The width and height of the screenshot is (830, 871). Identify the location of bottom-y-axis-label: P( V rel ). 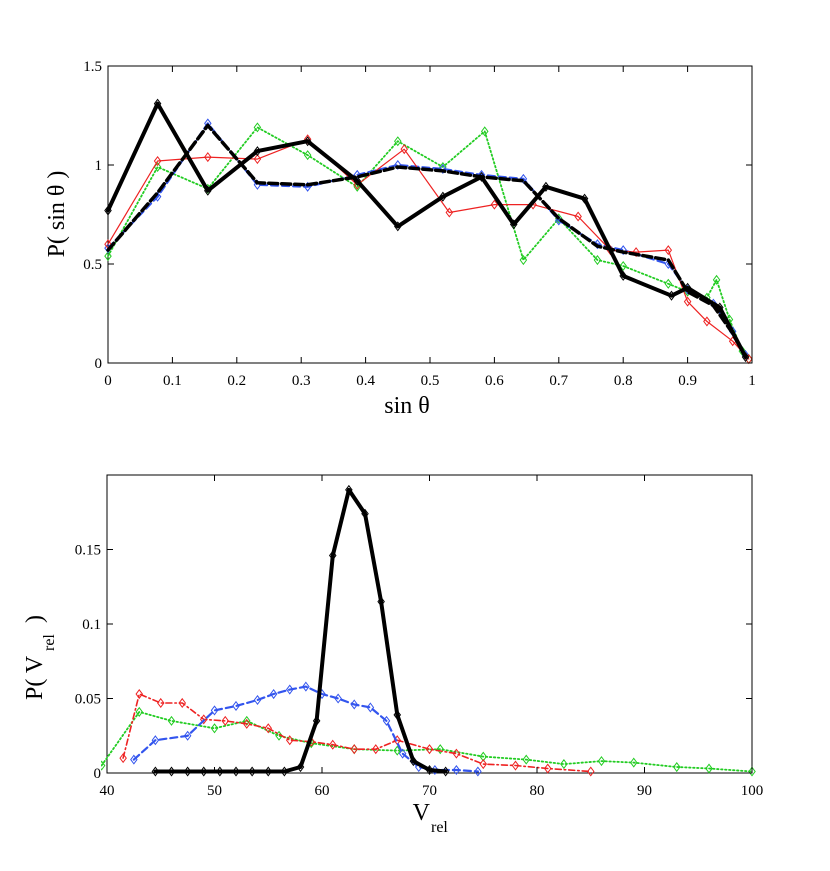
(40, 657).